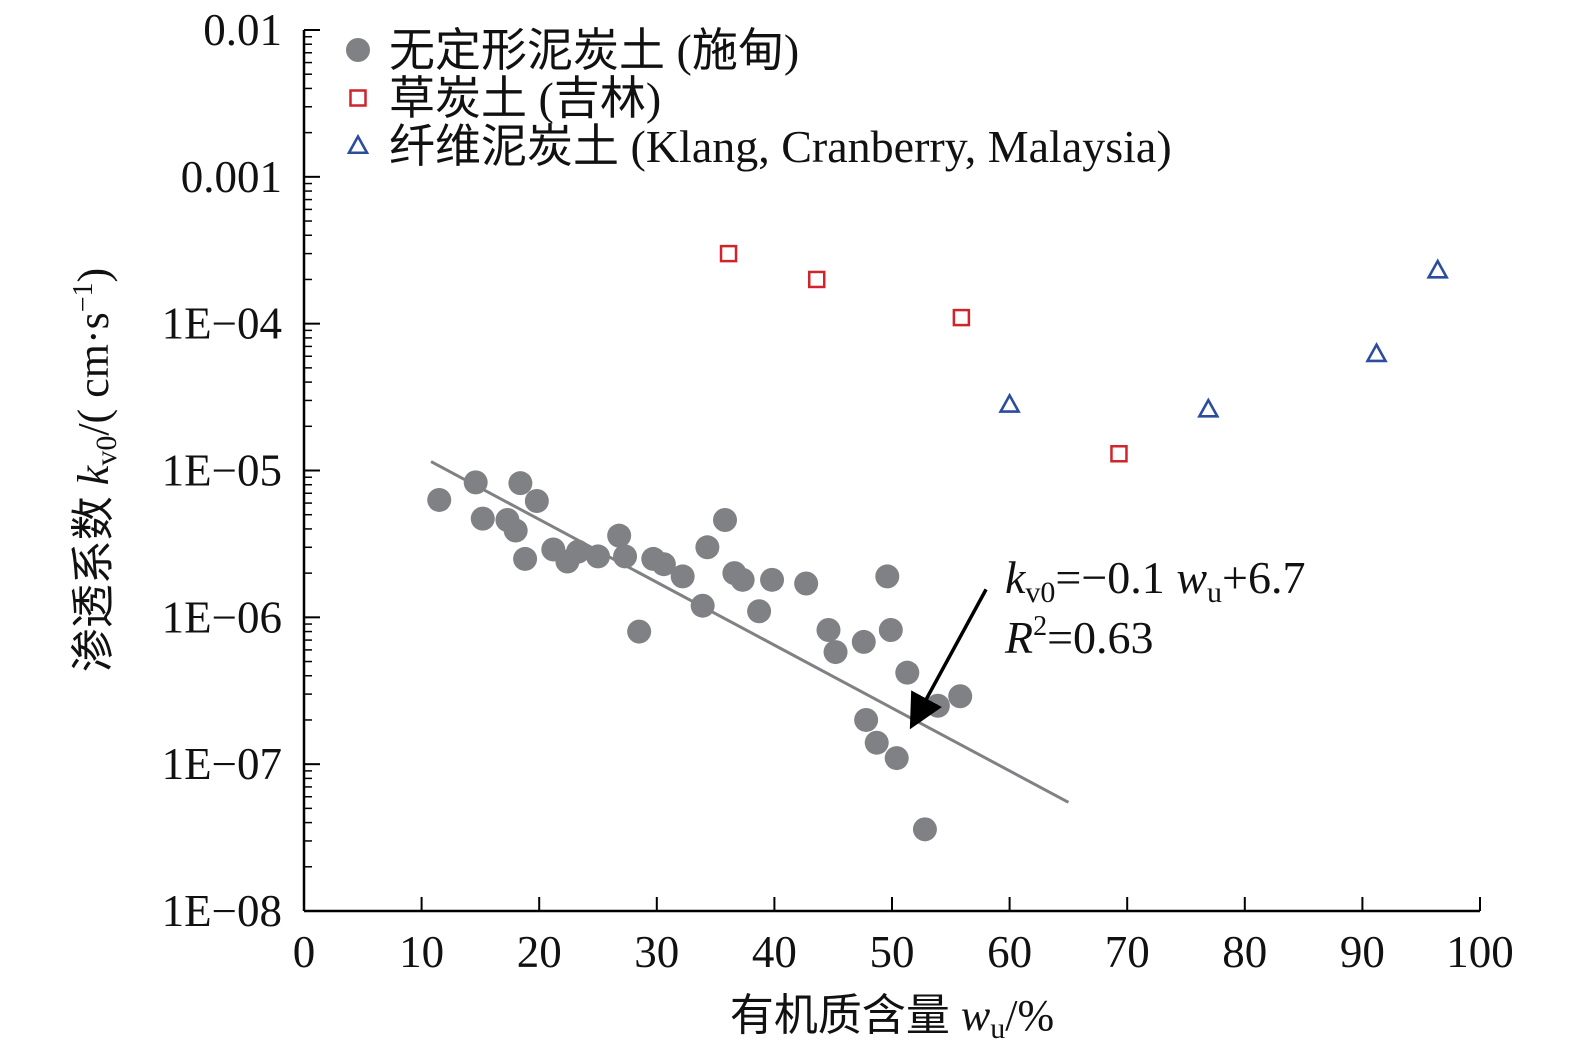  Describe the element at coordinates (774, 952) in the screenshot. I see `x-tick-label: 40` at that location.